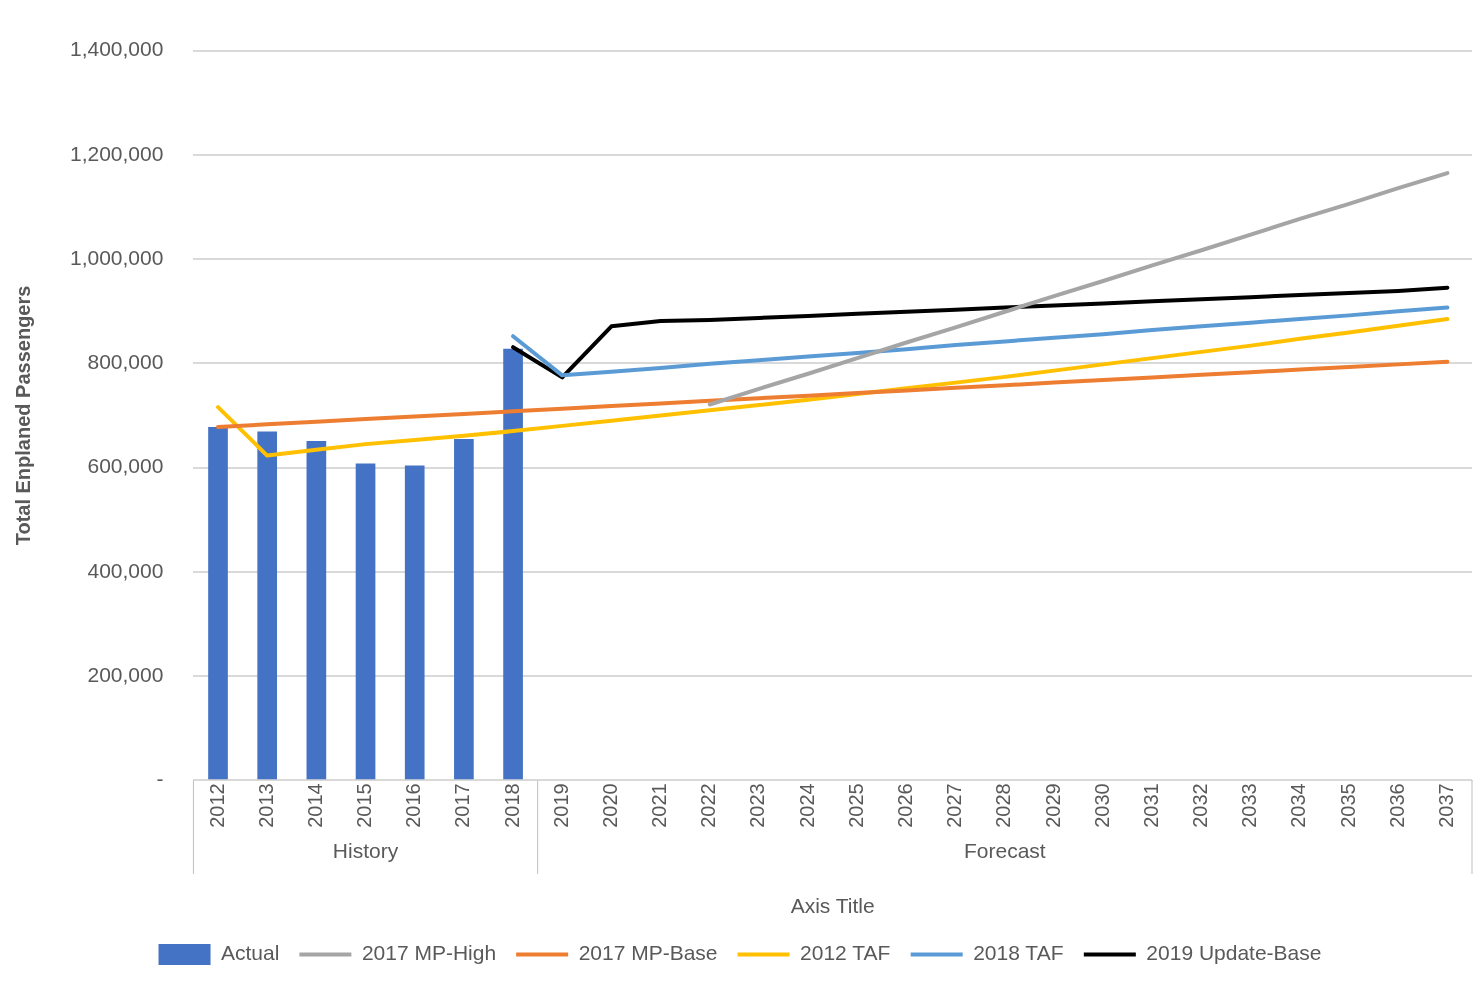 This screenshot has height=983, width=1484. I want to click on x-tick-label: 2015, so click(364, 805).